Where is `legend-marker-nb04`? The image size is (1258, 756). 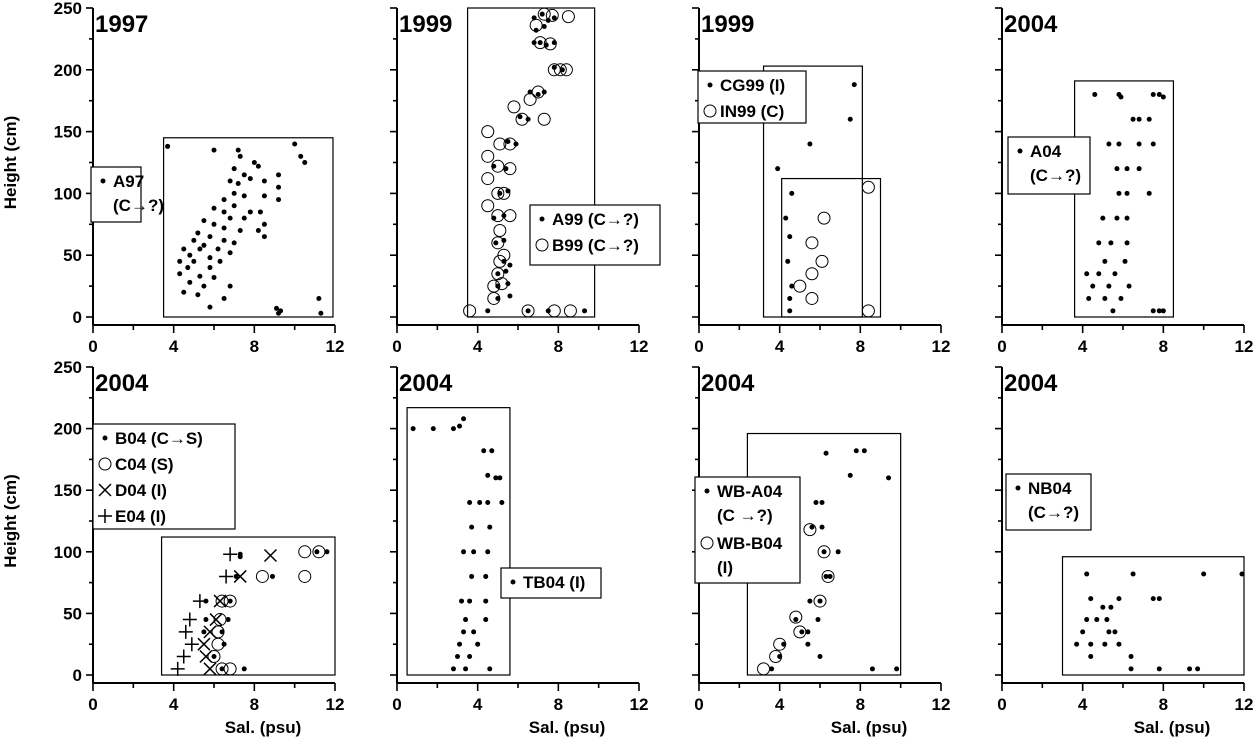
legend-marker-nb04 is located at coordinates (1018, 488).